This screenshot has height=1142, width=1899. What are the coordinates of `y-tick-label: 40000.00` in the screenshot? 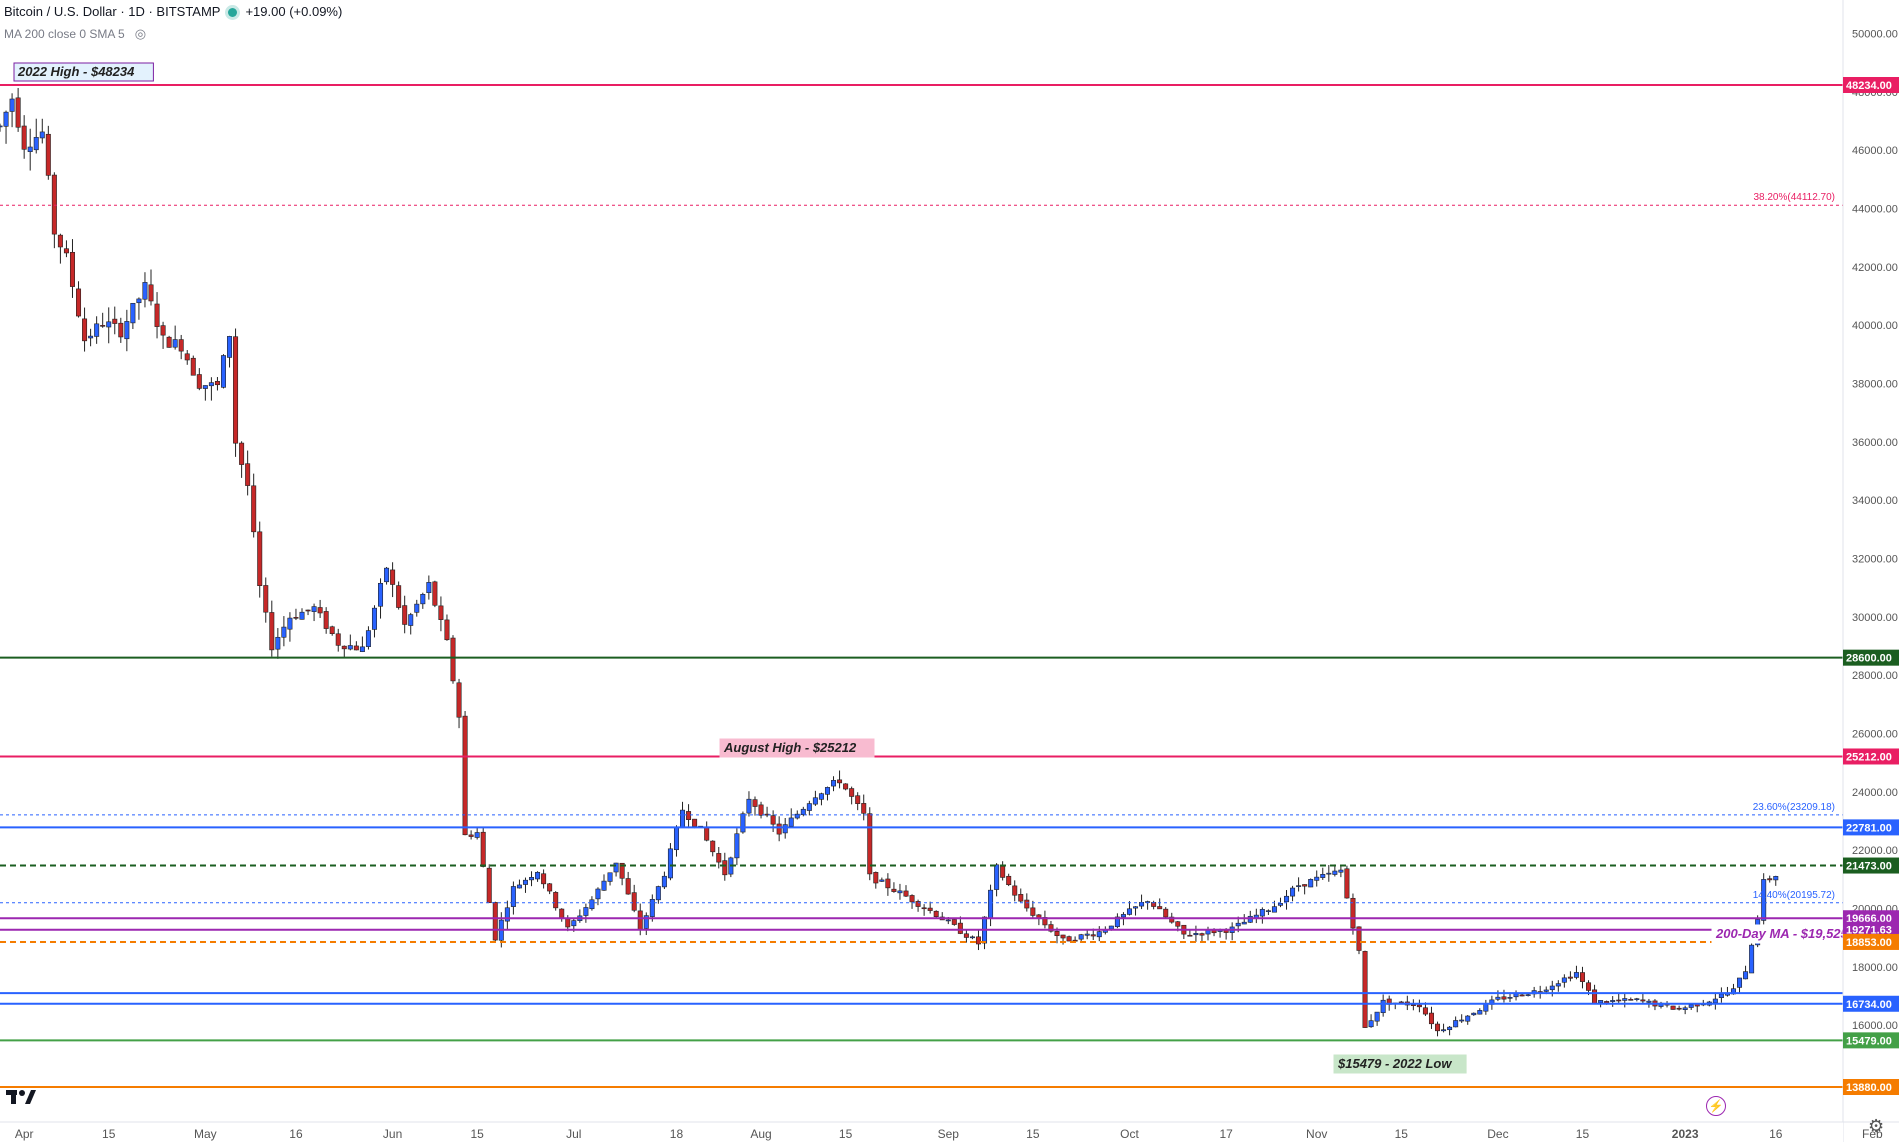 It's located at (1875, 326).